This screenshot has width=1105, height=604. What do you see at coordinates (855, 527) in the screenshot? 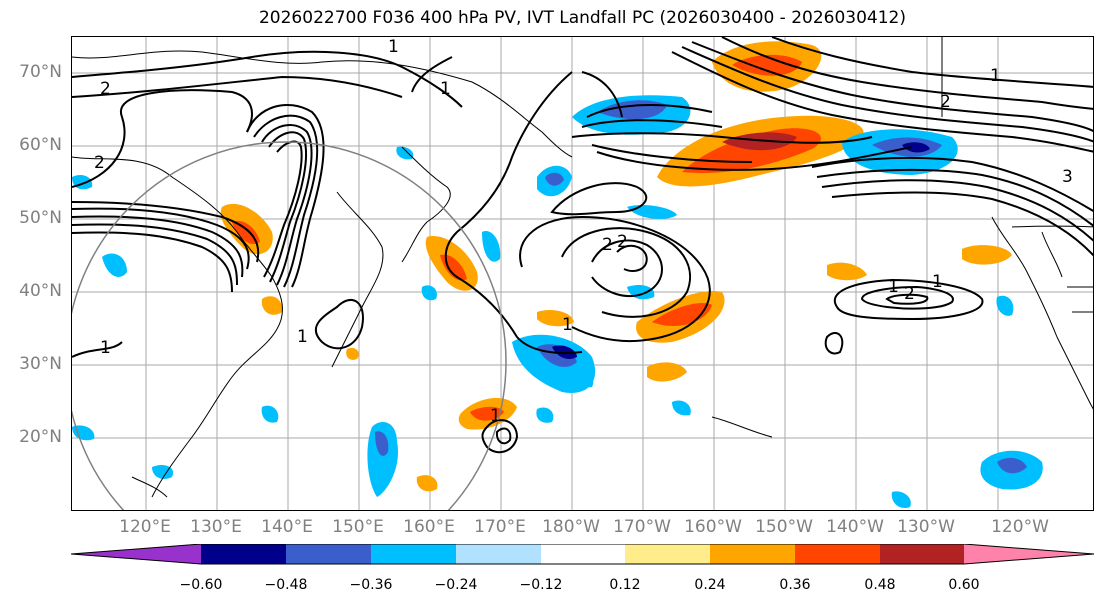
I see `lon-label-140w: 140°W` at bounding box center [855, 527].